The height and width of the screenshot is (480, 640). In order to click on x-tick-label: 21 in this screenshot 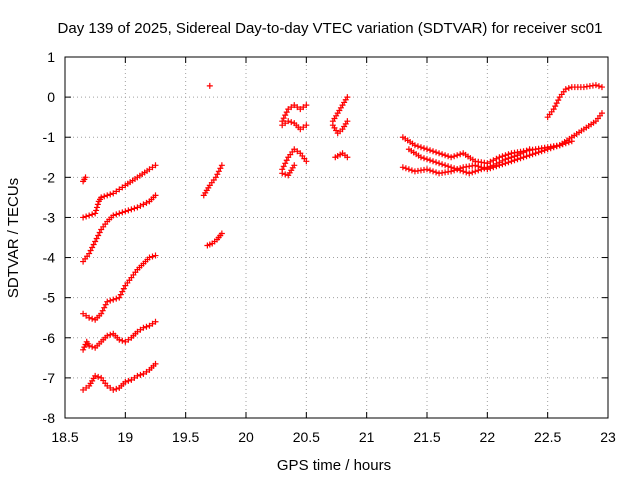, I will do `click(367, 437)`.